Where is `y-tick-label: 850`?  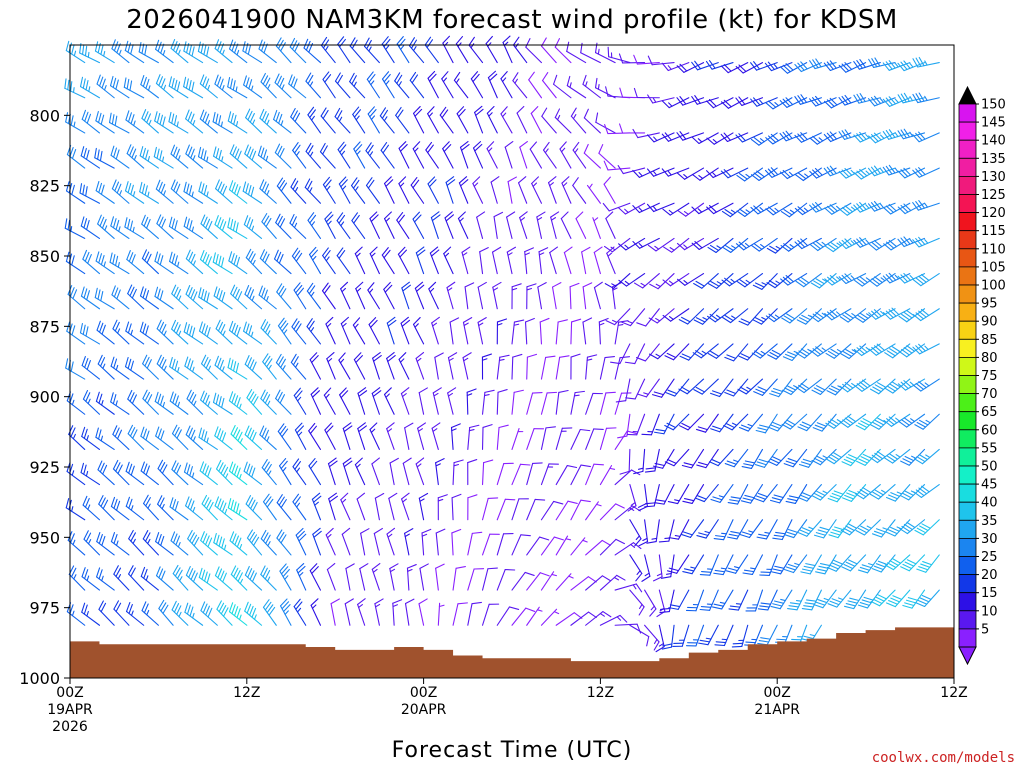
y-tick-label: 850 is located at coordinates (44, 256).